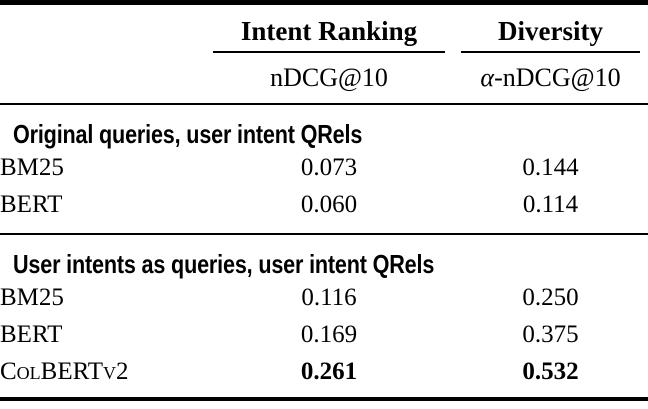 Image resolution: width=648 pixels, height=409 pixels. What do you see at coordinates (550, 371) in the screenshot?
I see `metric-value-alpha-ndcg-best: 0.532` at bounding box center [550, 371].